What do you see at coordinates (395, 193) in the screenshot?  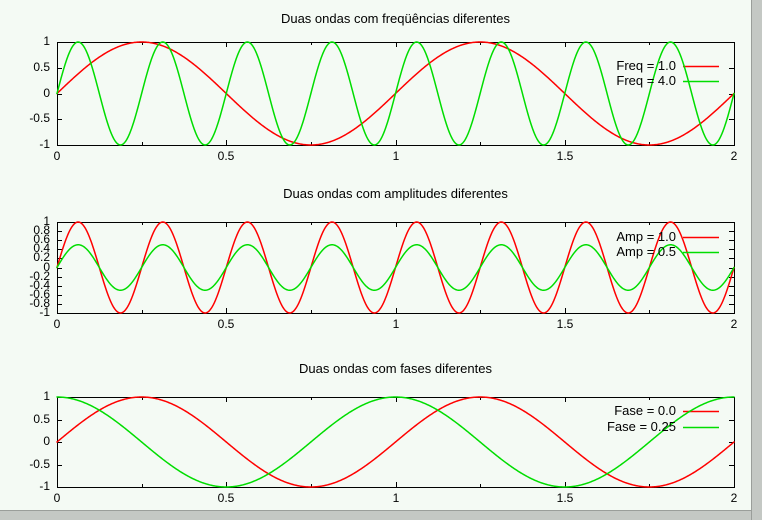 I see `chart-title-2: Duas ondas com amplitudes diferentes` at bounding box center [395, 193].